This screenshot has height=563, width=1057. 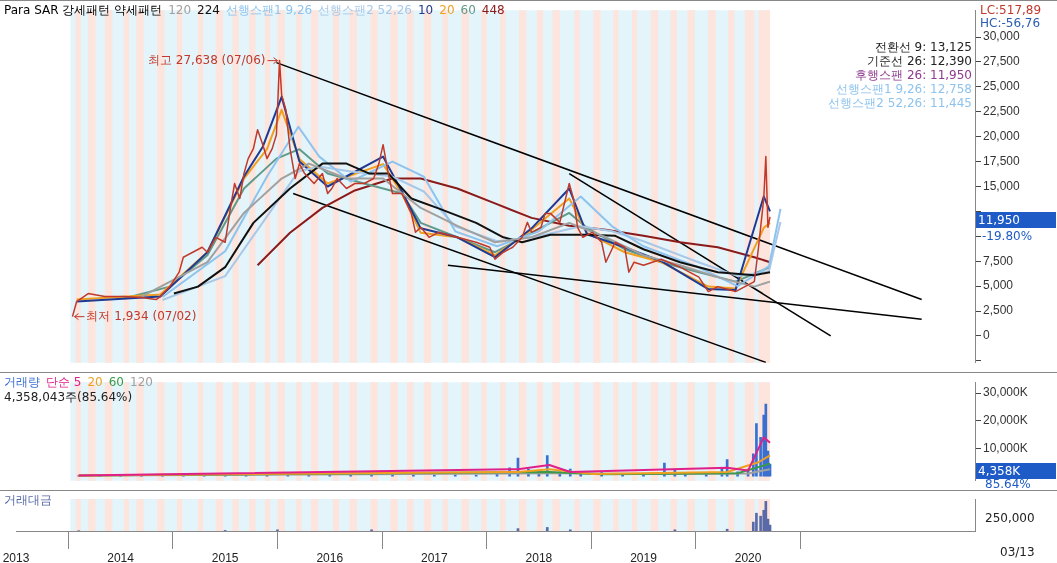 What do you see at coordinates (1007, 236) in the screenshot?
I see `text: -19.80%` at bounding box center [1007, 236].